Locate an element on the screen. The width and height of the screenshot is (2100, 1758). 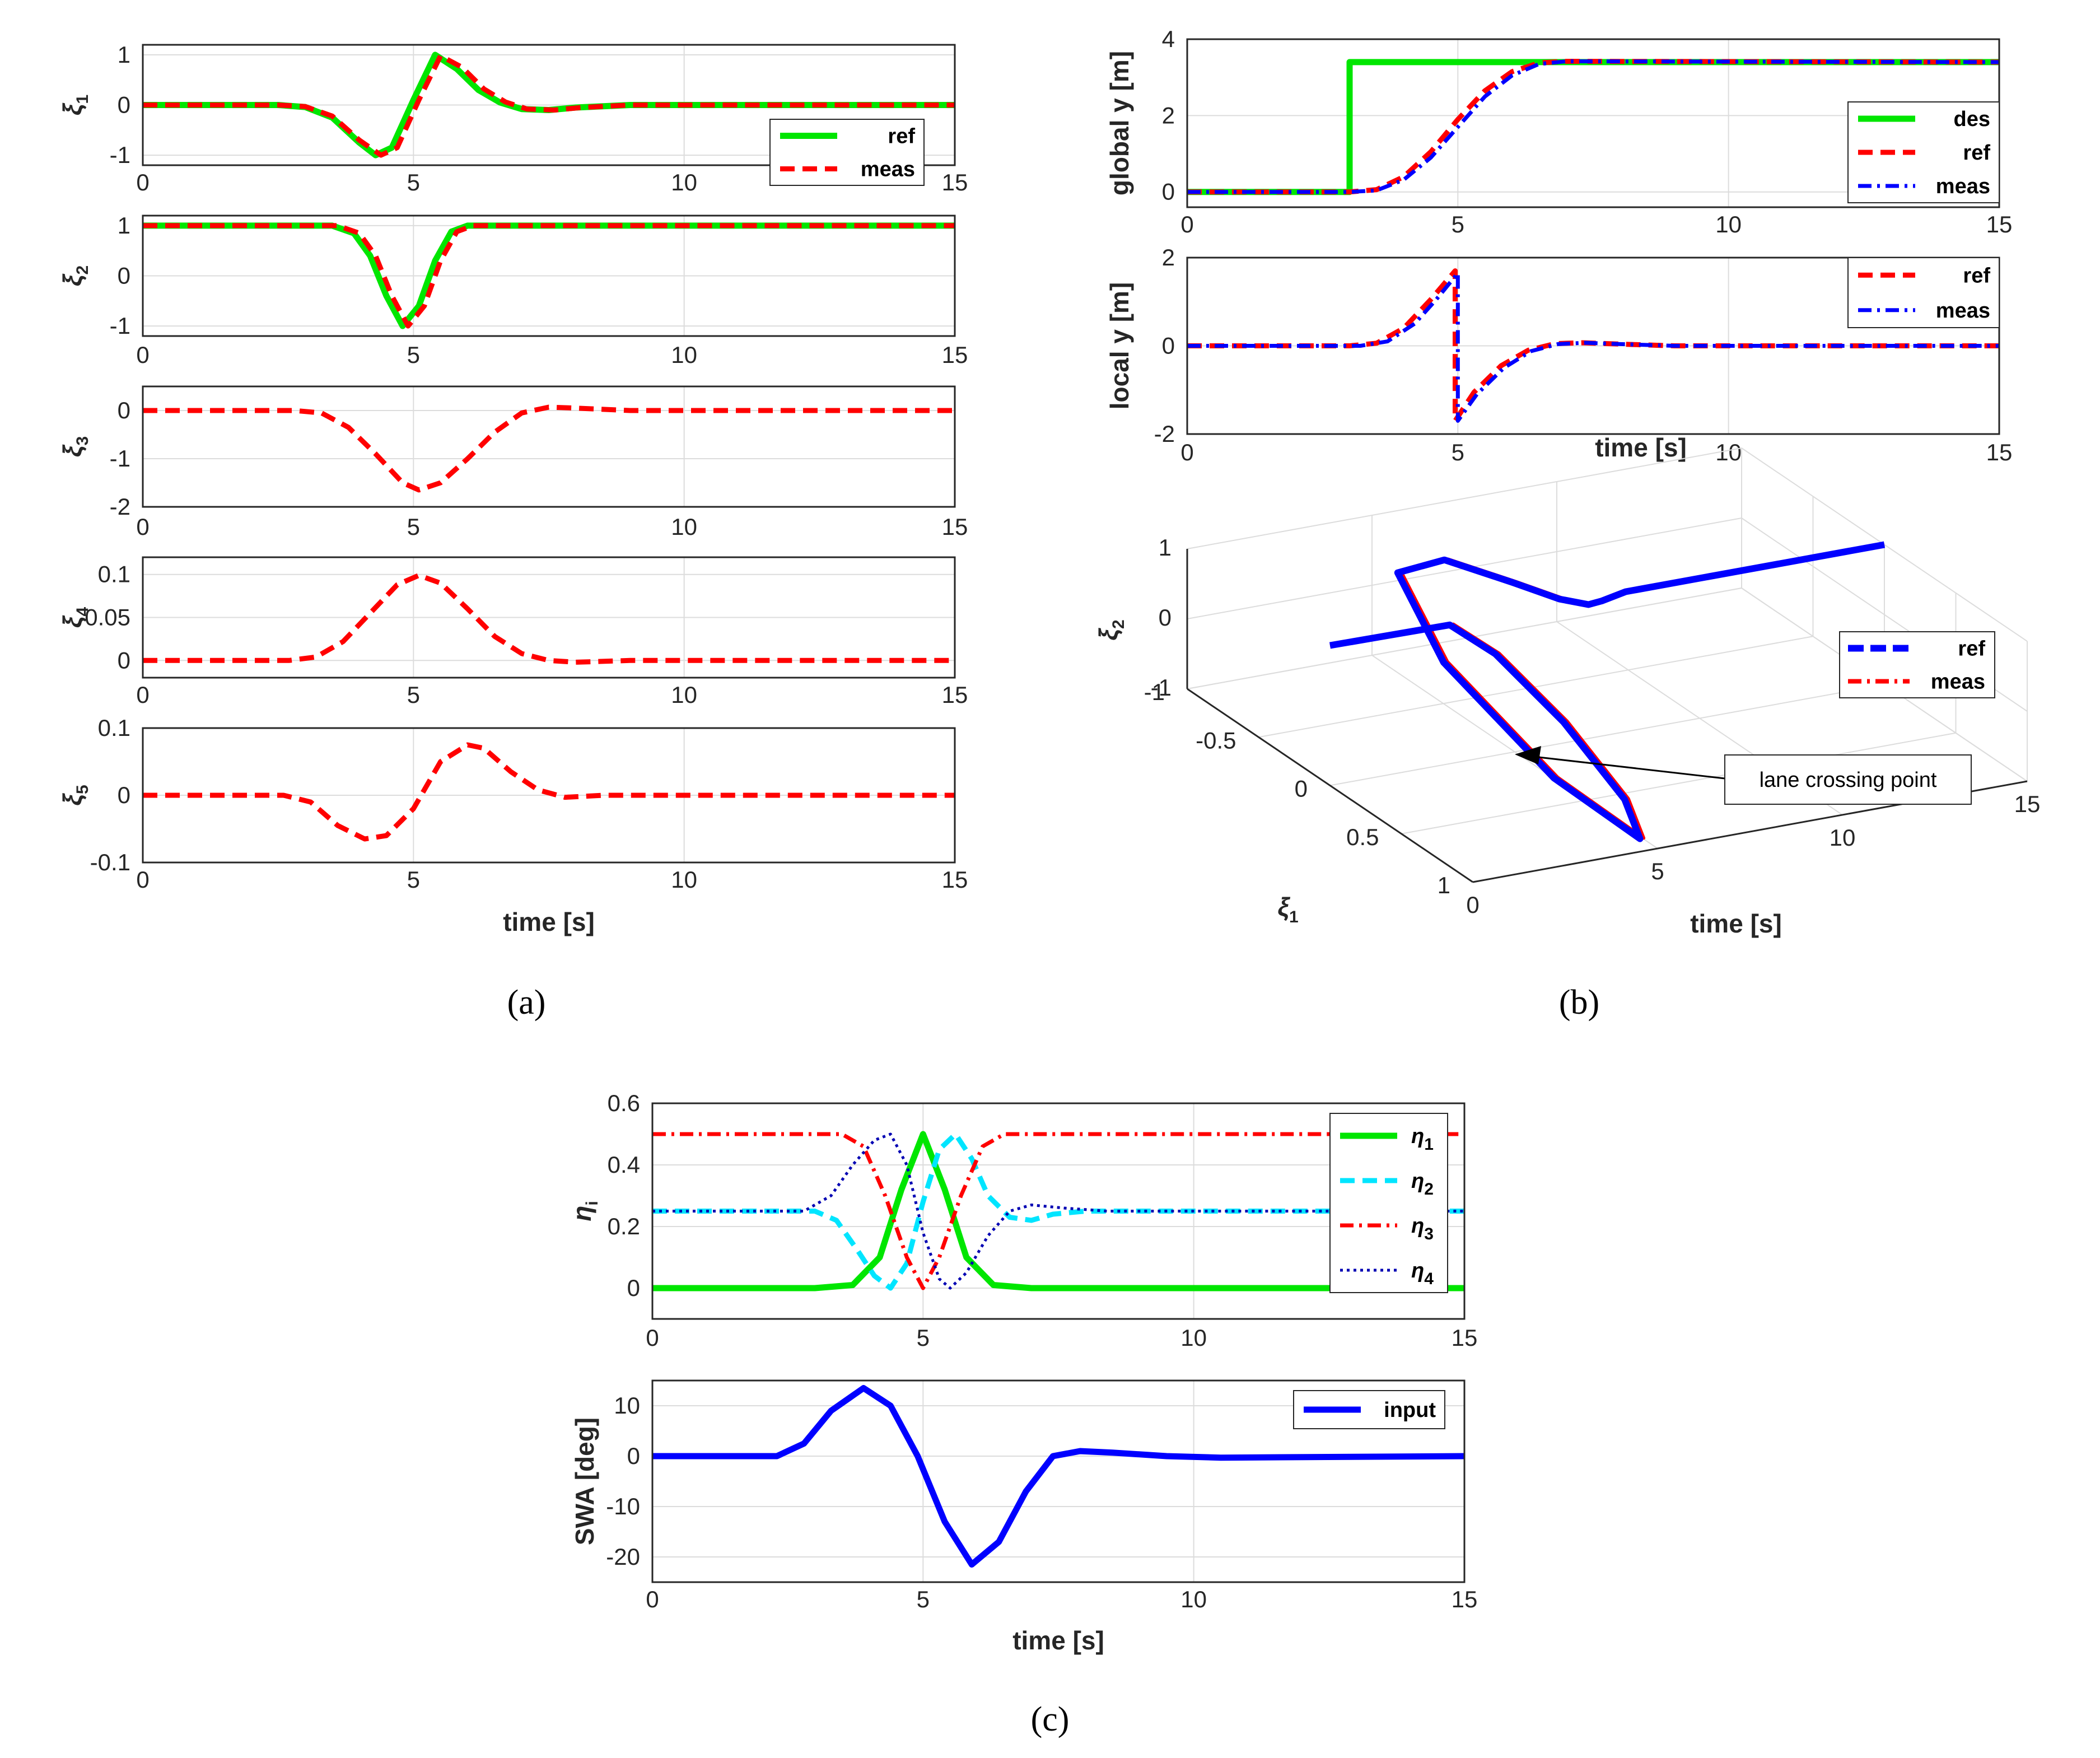
legend-label: meas is located at coordinates (888, 169).